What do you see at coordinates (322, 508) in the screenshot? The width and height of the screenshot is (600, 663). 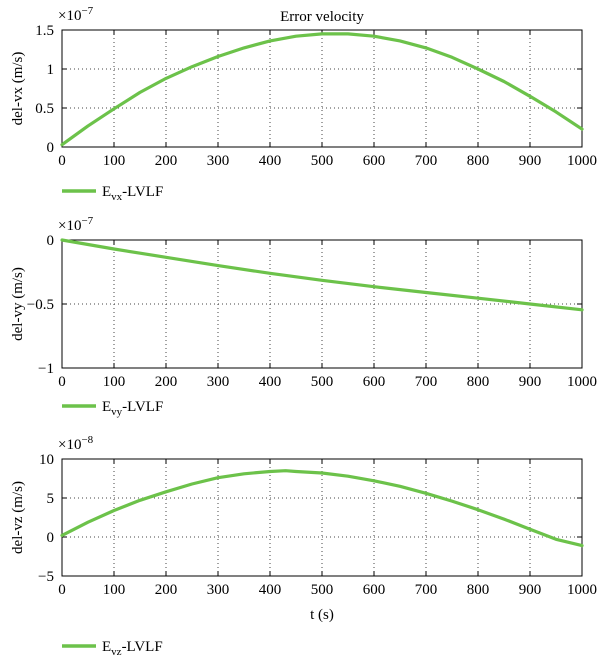 I see `series-line-vz` at bounding box center [322, 508].